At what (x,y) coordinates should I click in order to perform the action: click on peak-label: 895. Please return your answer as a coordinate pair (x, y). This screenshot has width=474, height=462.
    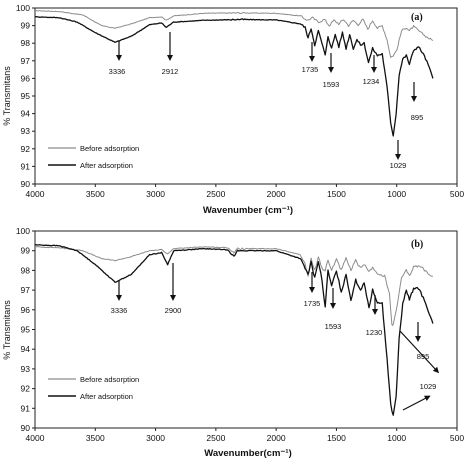
    Looking at the image, I should click on (417, 117).